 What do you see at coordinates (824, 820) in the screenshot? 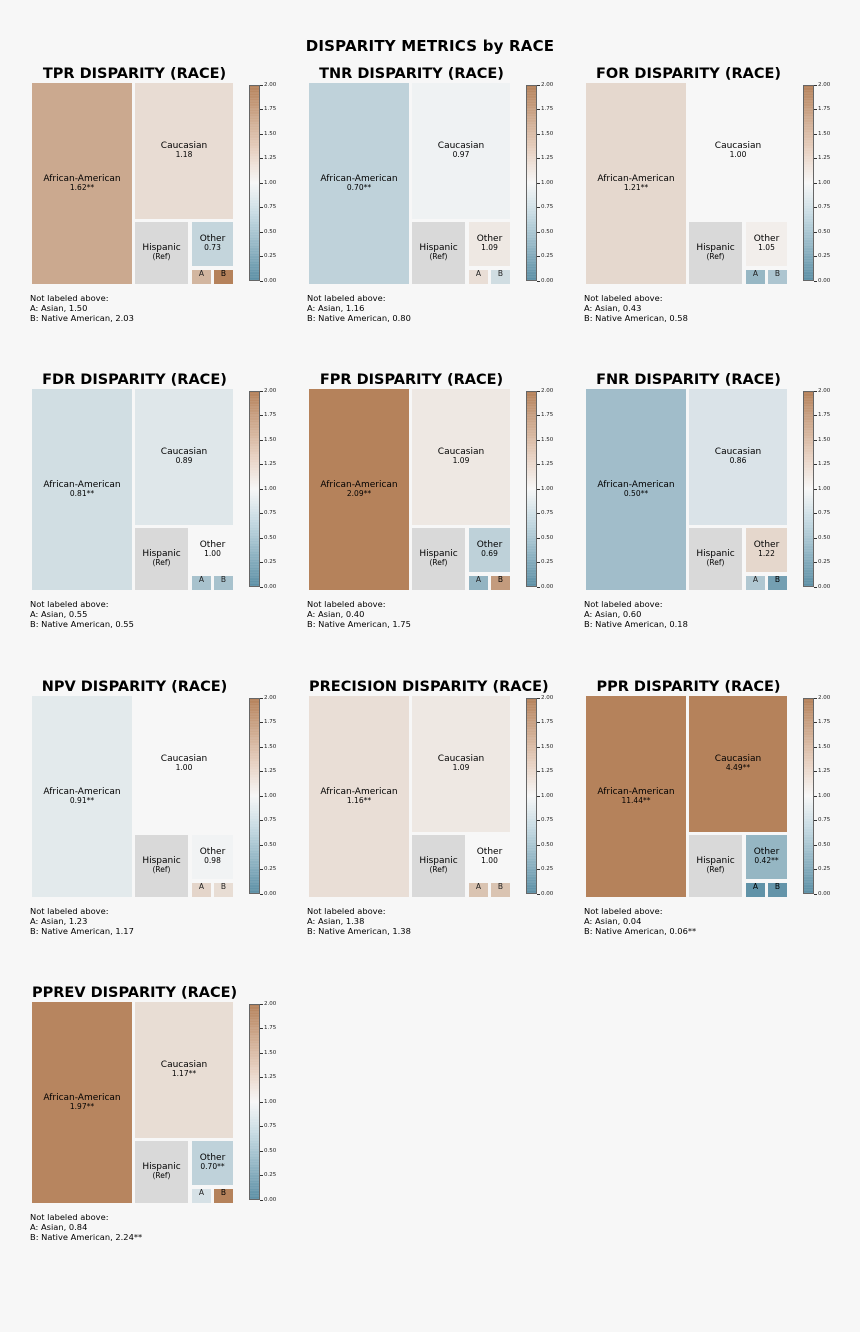
I see `colorbar-tick-label: 0.75` at bounding box center [824, 820].